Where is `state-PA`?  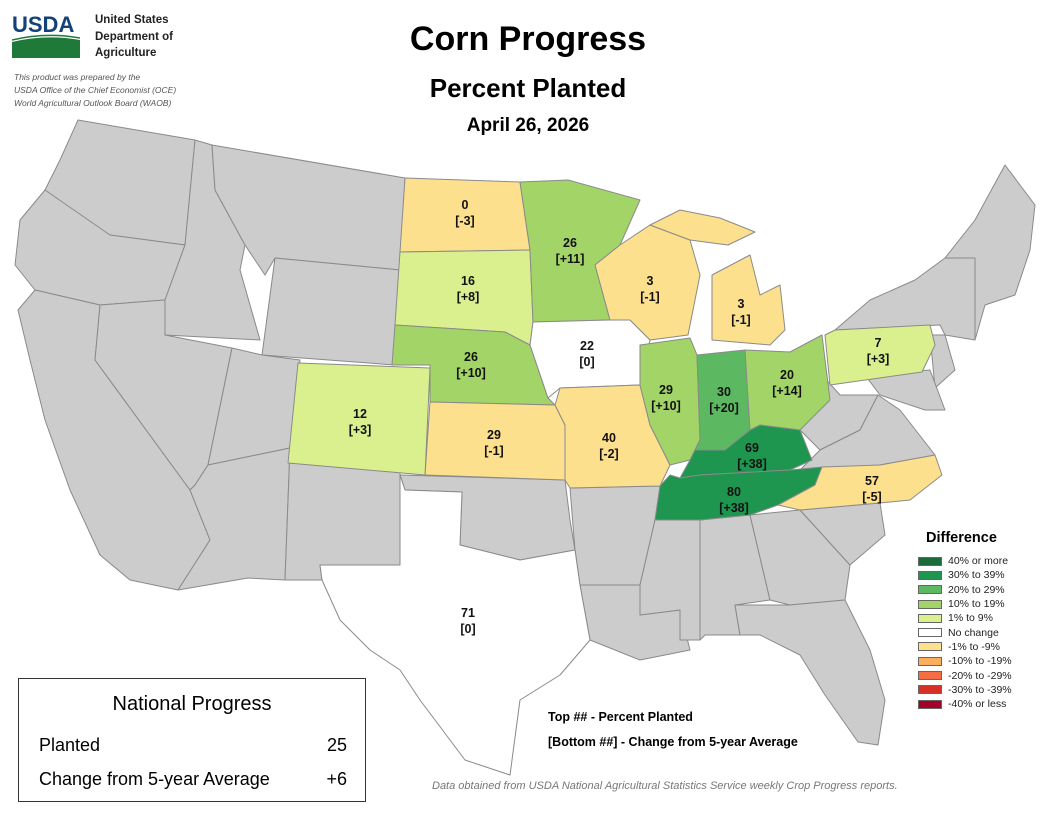 state-PA is located at coordinates (880, 355).